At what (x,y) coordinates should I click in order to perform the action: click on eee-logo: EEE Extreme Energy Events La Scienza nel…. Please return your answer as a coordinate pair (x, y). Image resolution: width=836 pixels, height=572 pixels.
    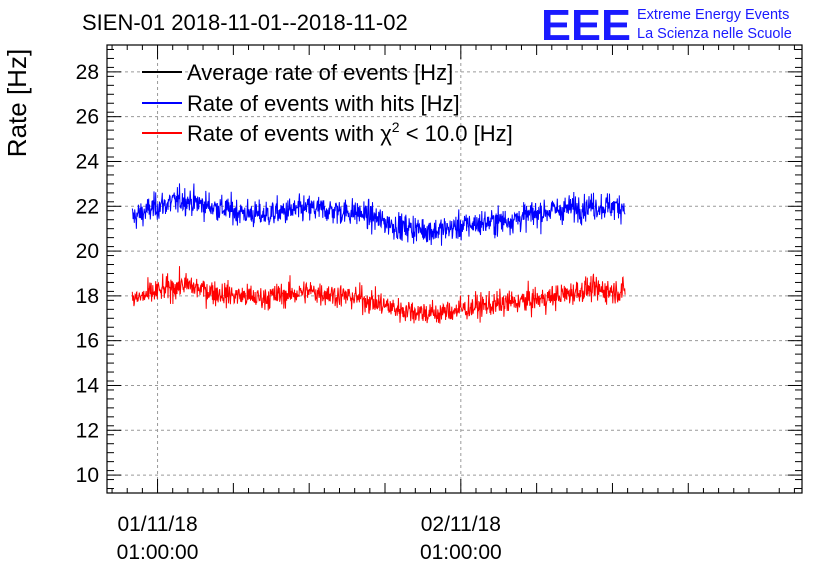
    Looking at the image, I should click on (666, 25).